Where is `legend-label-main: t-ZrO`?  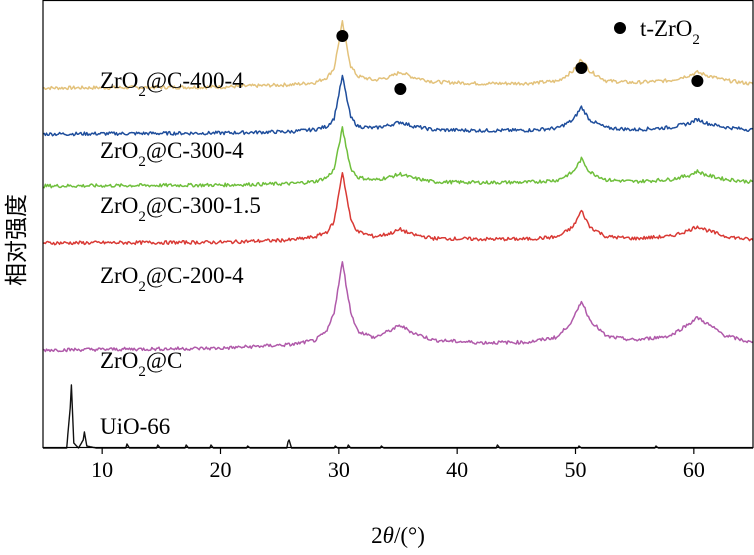 legend-label-main: t-ZrO is located at coordinates (666, 28).